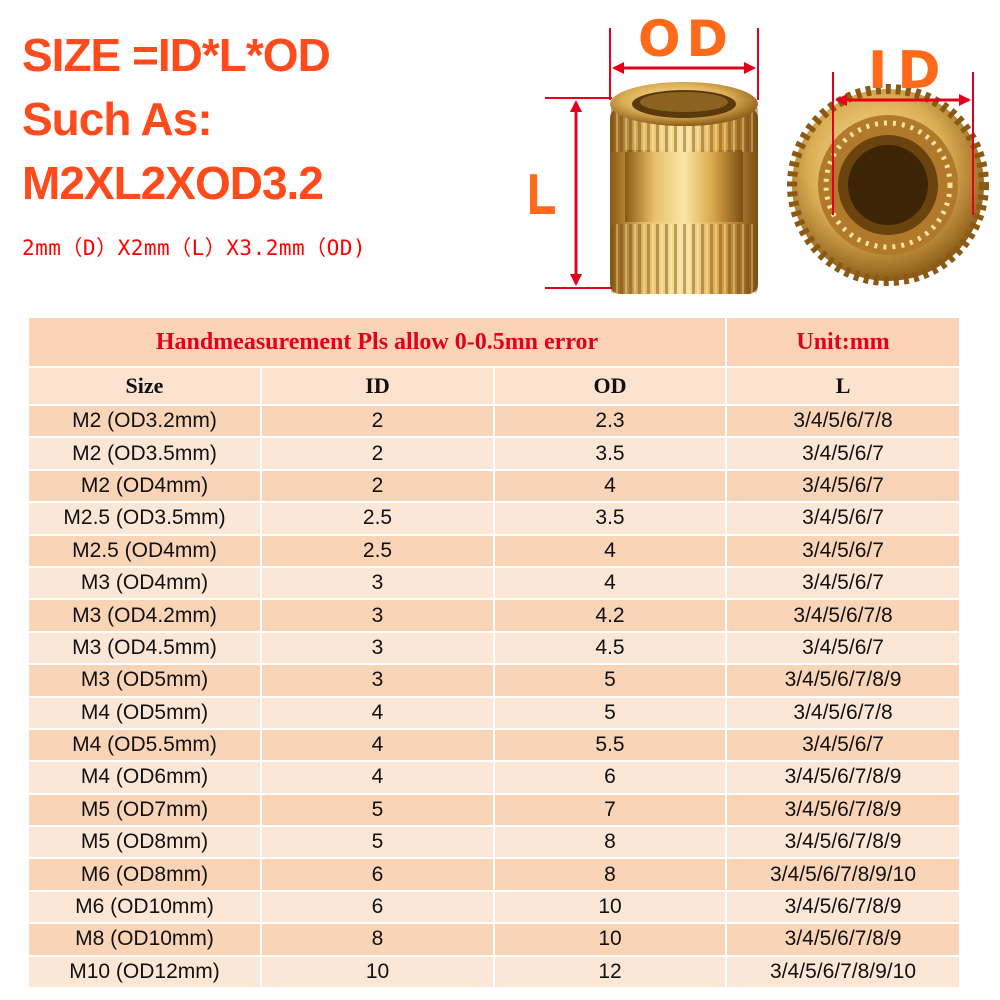 The image size is (1000, 1000). Describe the element at coordinates (144, 842) in the screenshot. I see `size-cell: M5 (OD8mm)` at that location.